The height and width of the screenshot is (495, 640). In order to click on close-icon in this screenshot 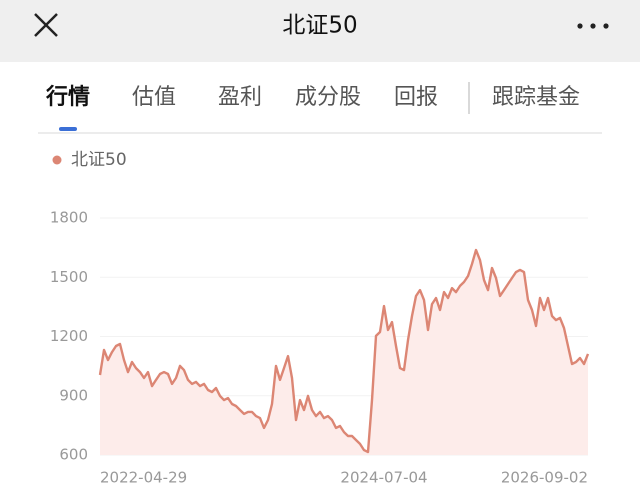, I will do `click(46, 25)`.